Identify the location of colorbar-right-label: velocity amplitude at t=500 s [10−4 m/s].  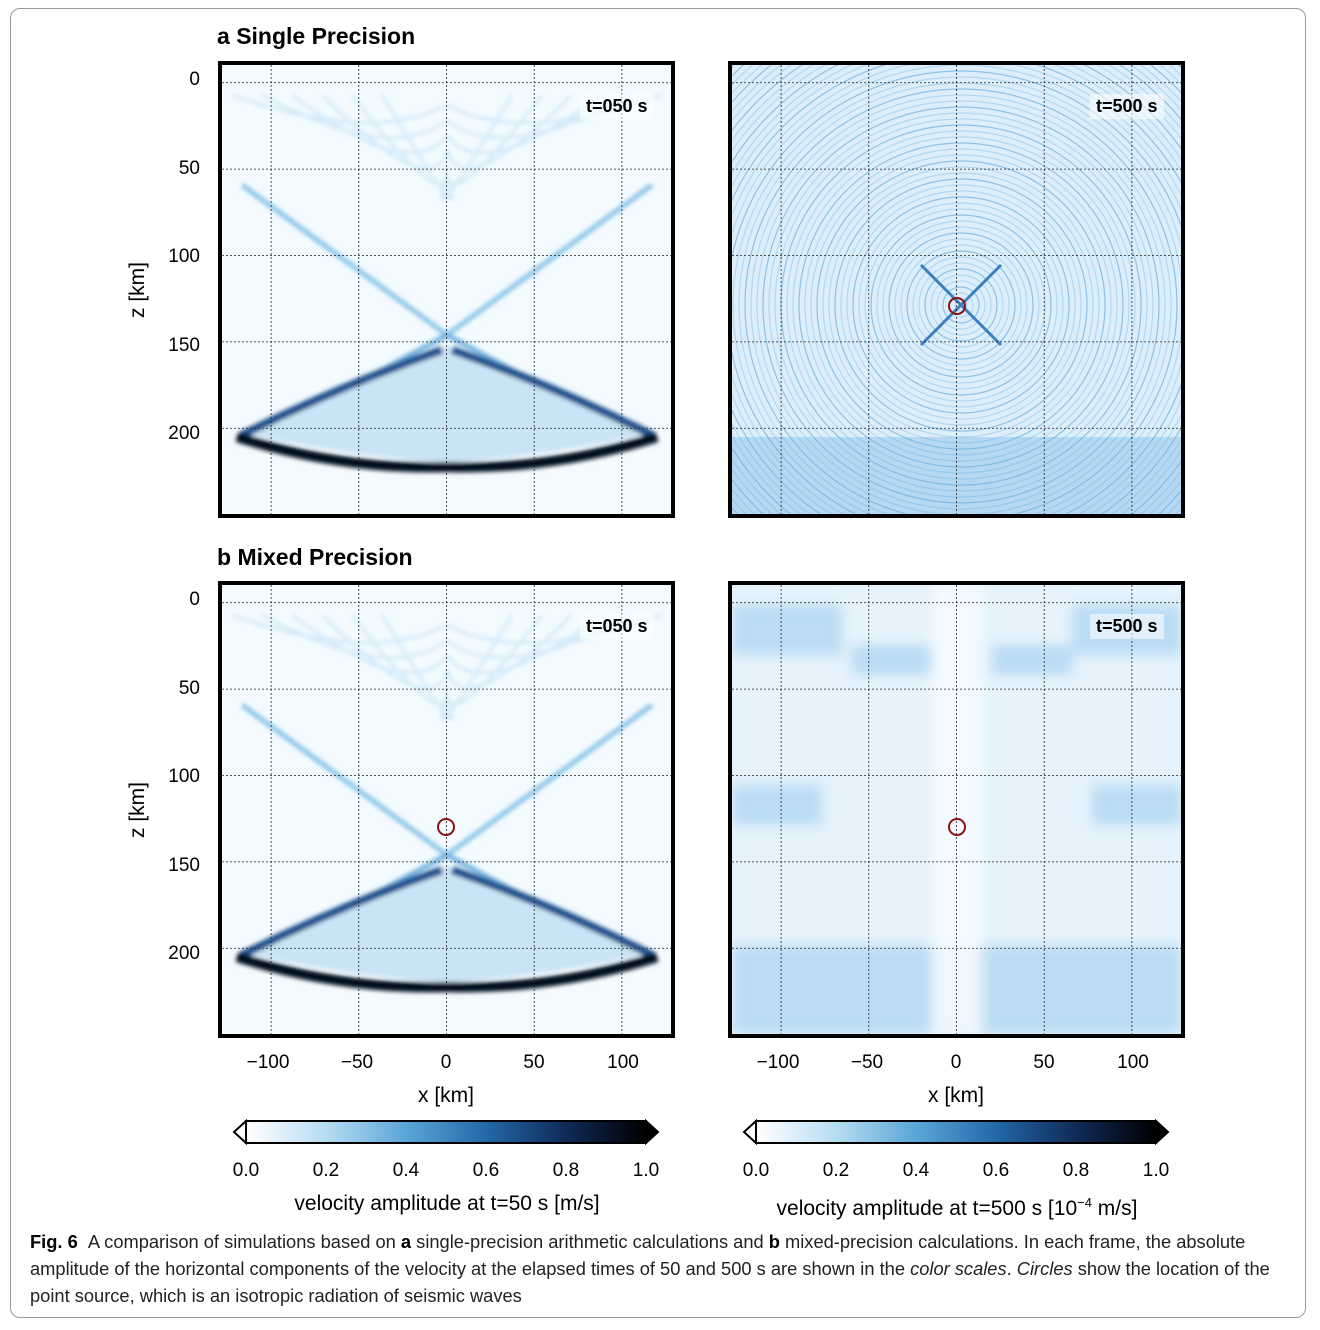
(957, 1207).